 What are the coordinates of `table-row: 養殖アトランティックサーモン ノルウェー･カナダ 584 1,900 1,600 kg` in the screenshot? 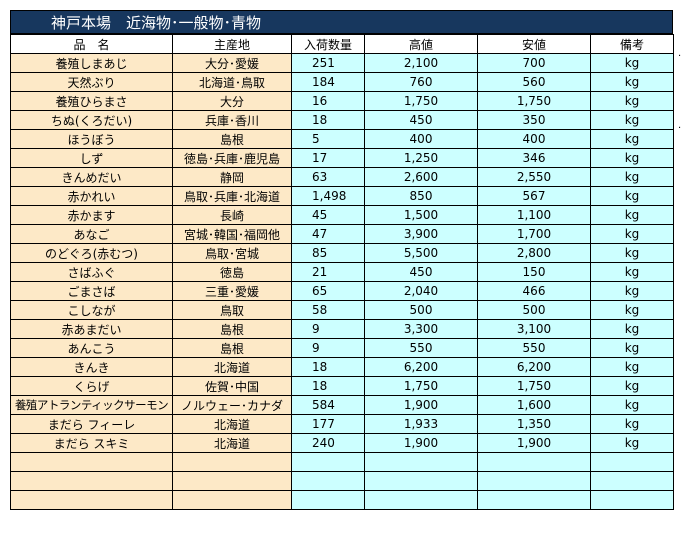 It's located at (342, 405).